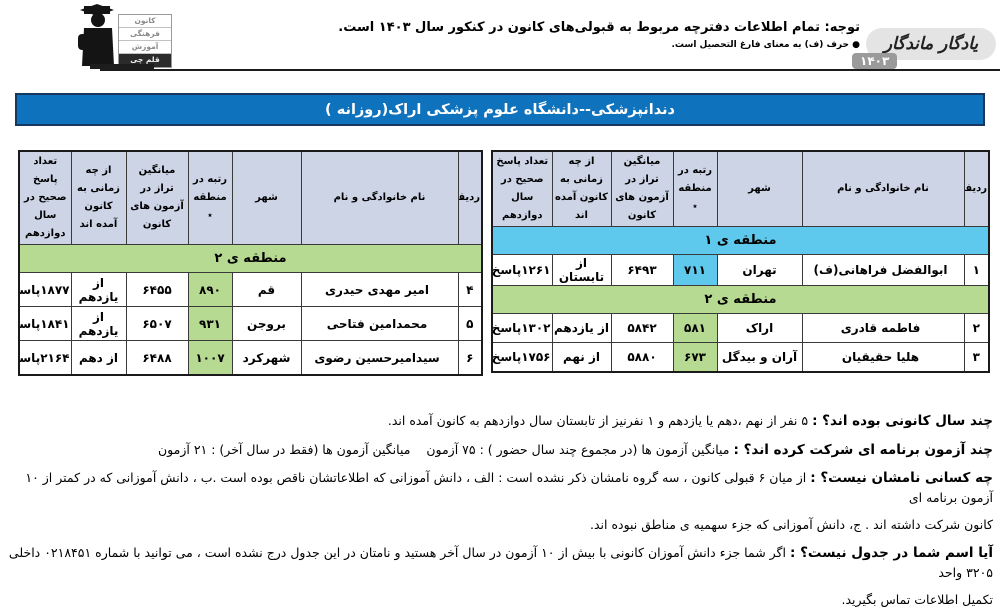  What do you see at coordinates (883, 270) in the screenshot?
I see `cell-name: ابوالفضل فراهانی(ف)` at bounding box center [883, 270].